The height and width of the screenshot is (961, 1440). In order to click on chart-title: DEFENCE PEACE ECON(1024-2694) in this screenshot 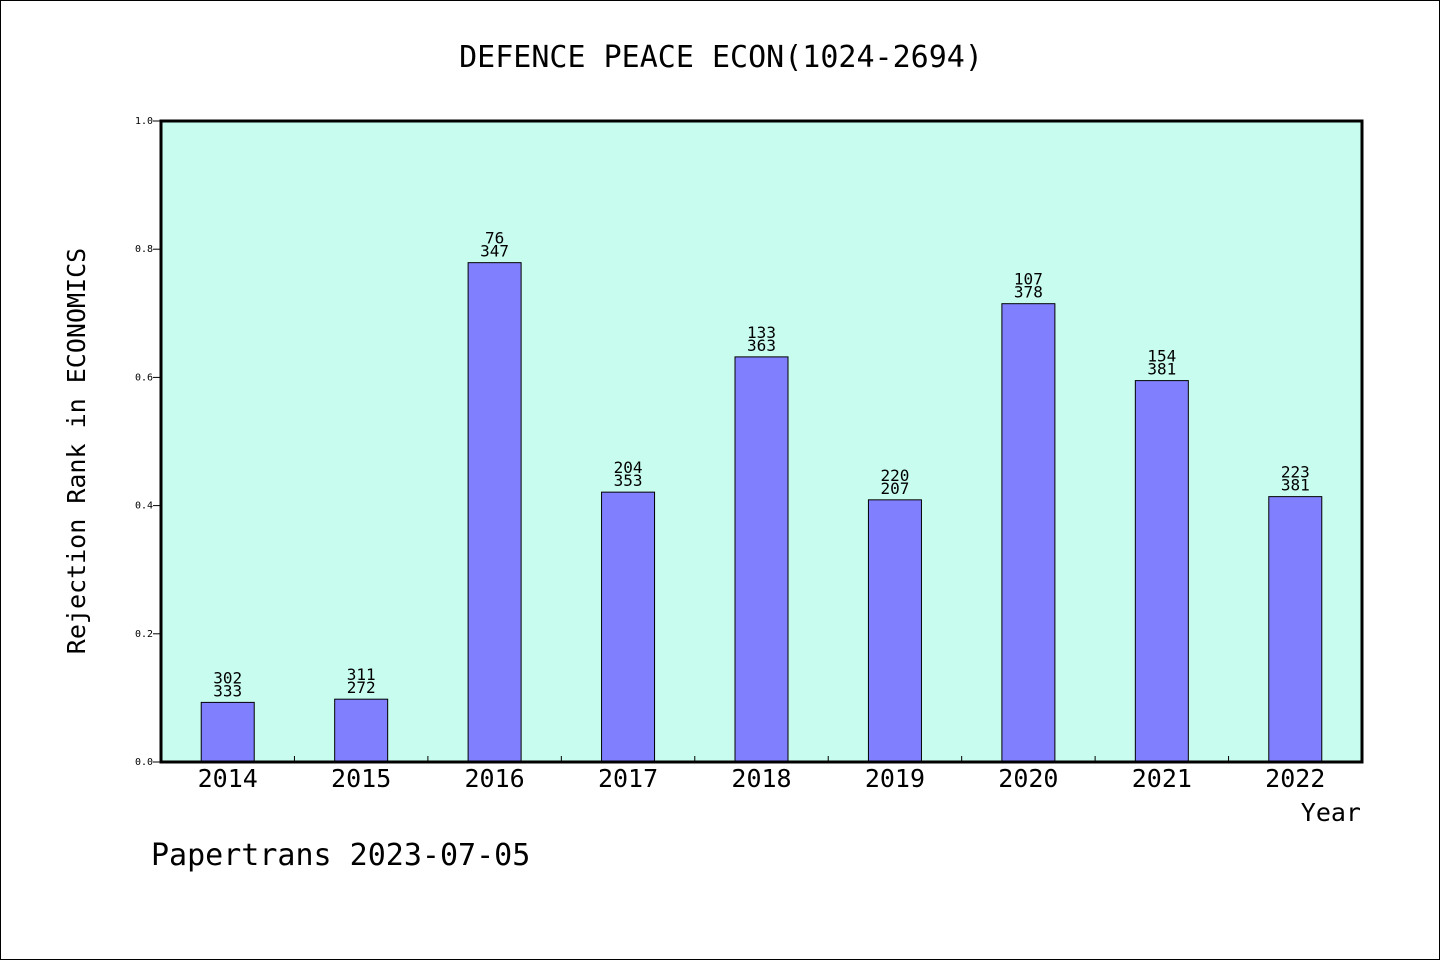, I will do `click(721, 57)`.